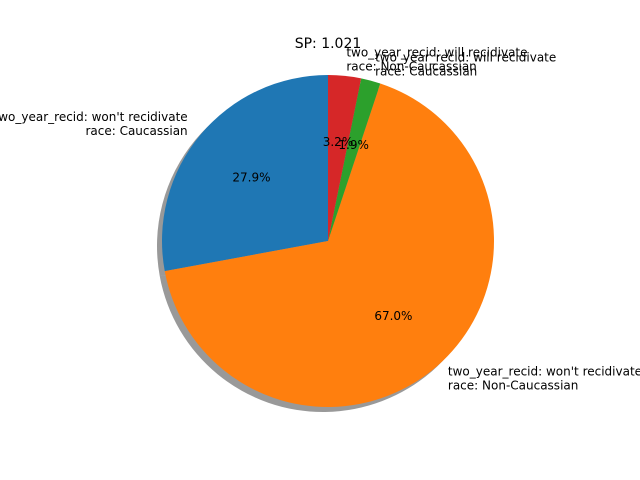  I want to click on pie-percent-label: 3.2%, so click(338, 142).